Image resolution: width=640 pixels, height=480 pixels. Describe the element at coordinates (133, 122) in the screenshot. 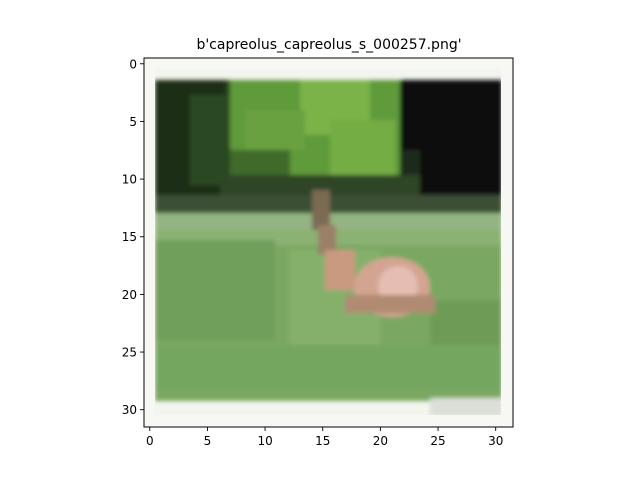

I see `y-tick-label: 5` at that location.